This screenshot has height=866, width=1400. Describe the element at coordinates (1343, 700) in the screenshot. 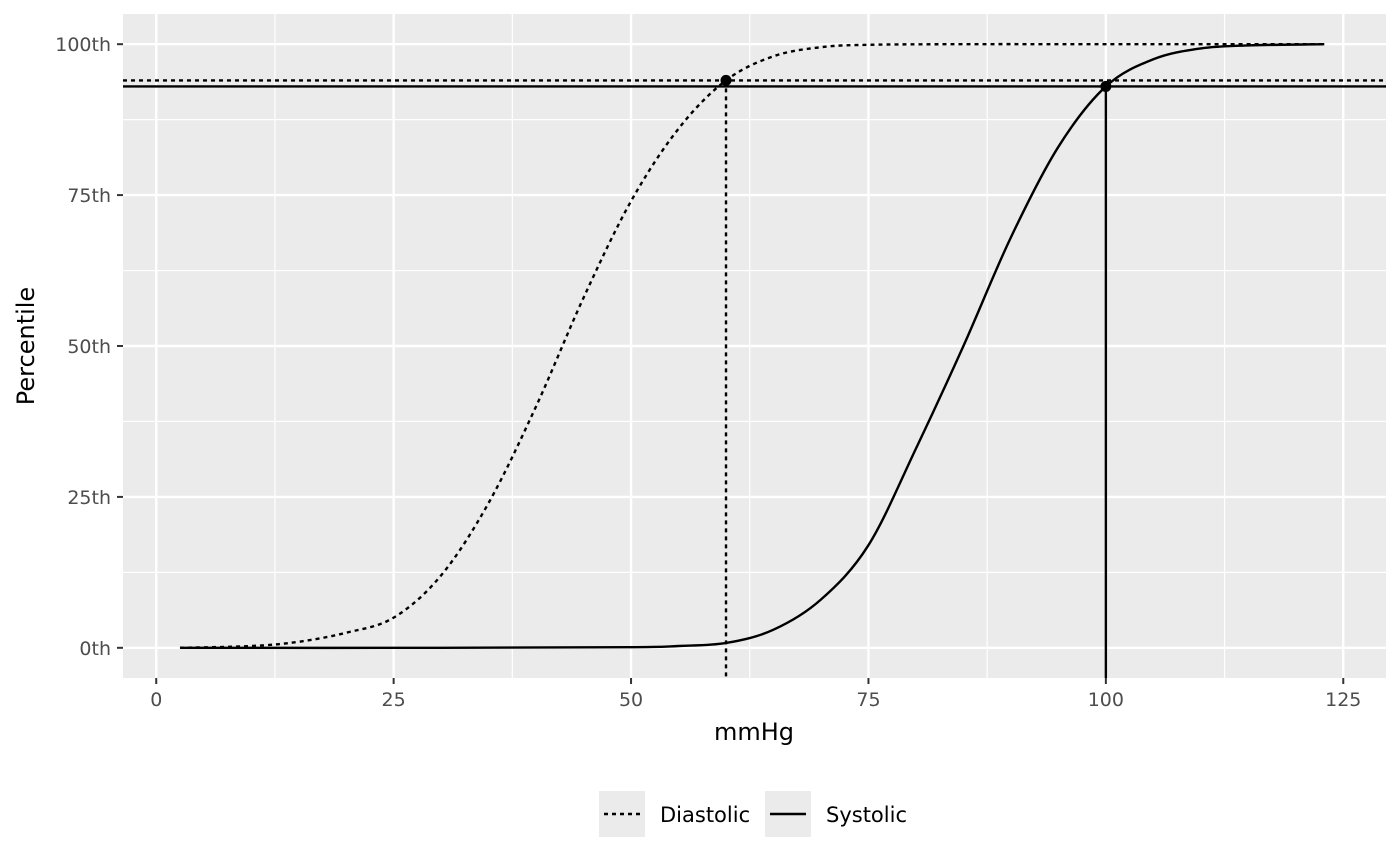

I see `x-tick-label: 125` at that location.